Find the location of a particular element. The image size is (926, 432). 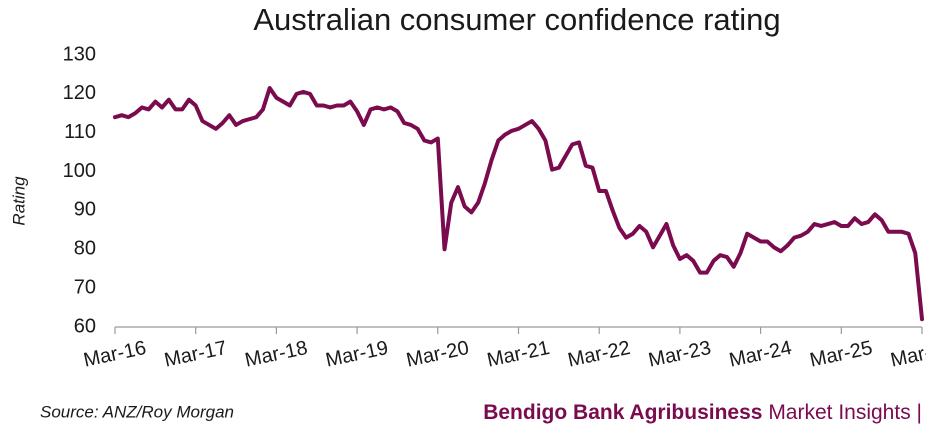

y-tick-label: 70 is located at coordinates (85, 287).